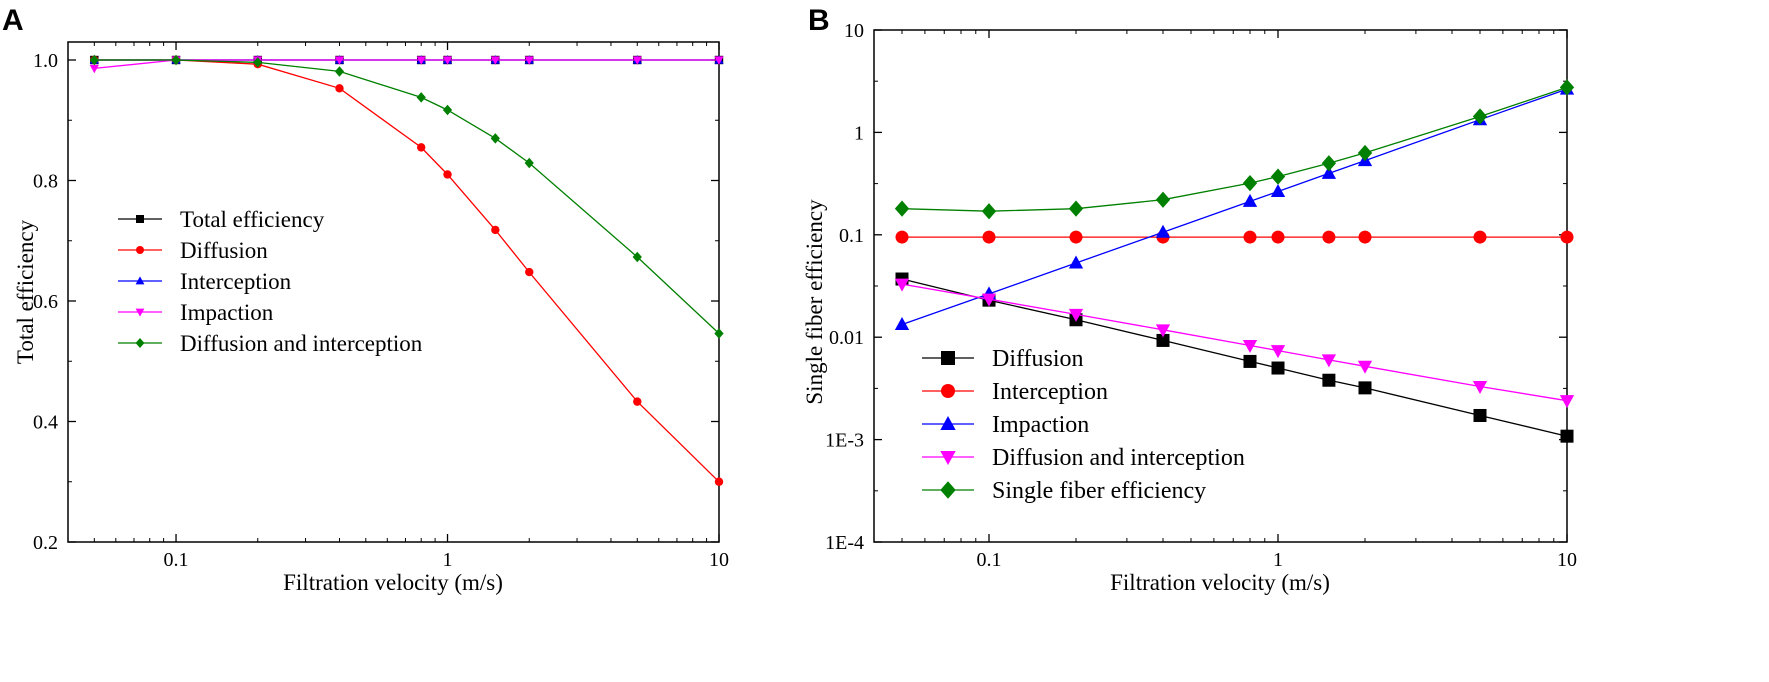 Image resolution: width=1769 pixels, height=682 pixels. What do you see at coordinates (45, 543) in the screenshot?
I see `y-tick-label: 0.2` at bounding box center [45, 543].